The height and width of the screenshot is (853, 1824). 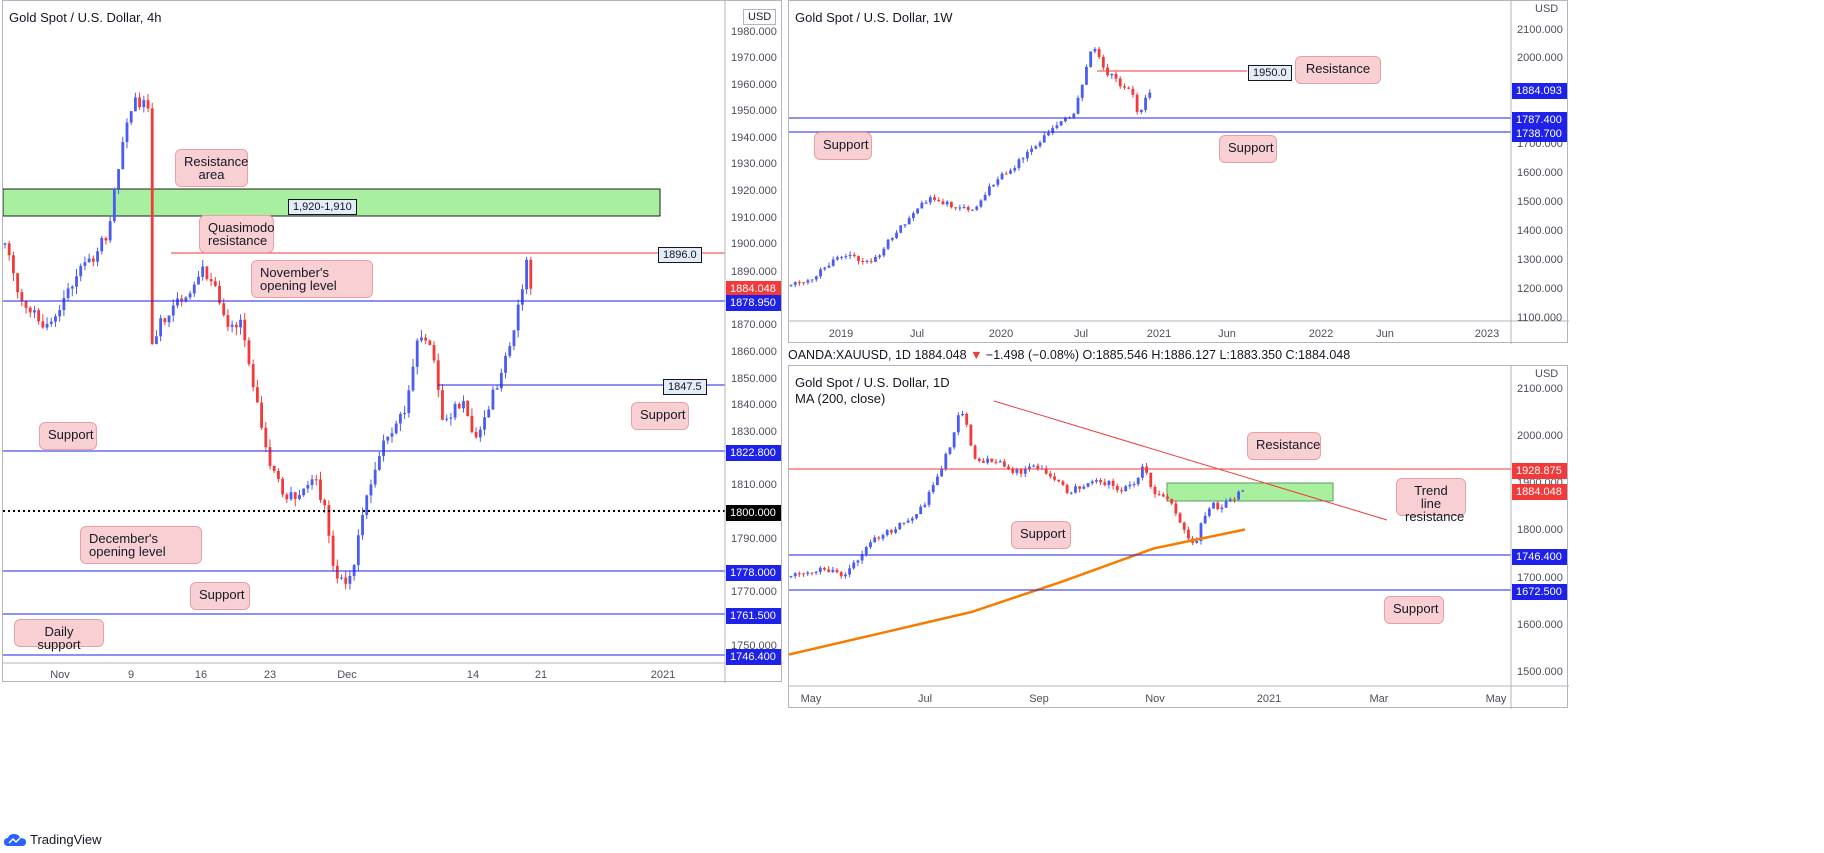 I want to click on tradingview-logo: TradingView, so click(x=53, y=839).